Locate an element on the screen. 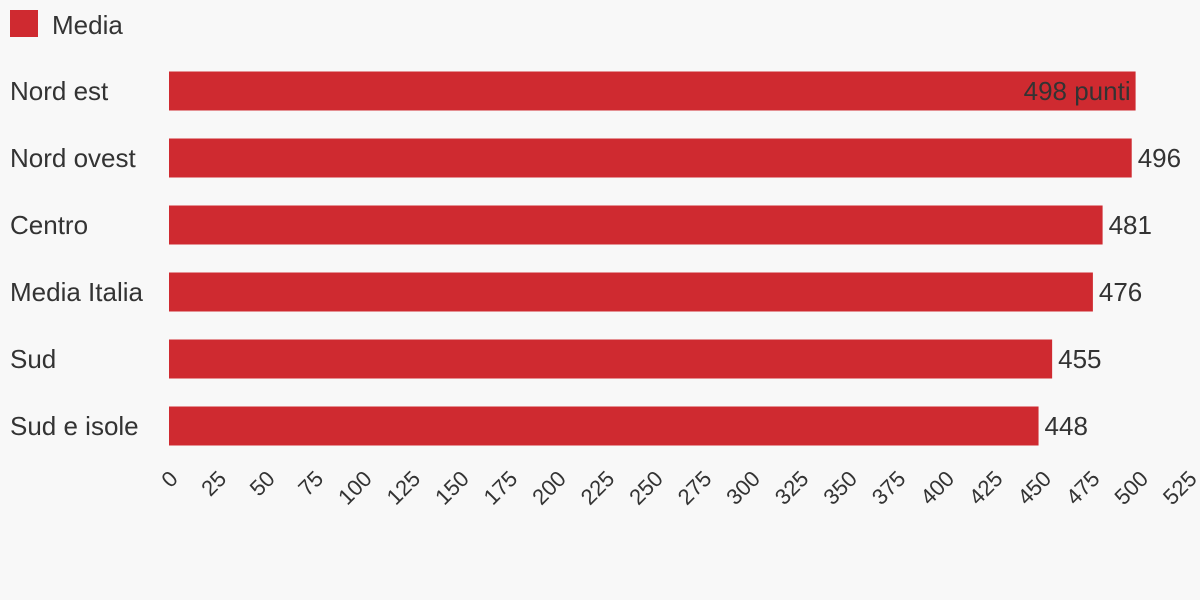  y-tick-label: Centro is located at coordinates (49, 225).